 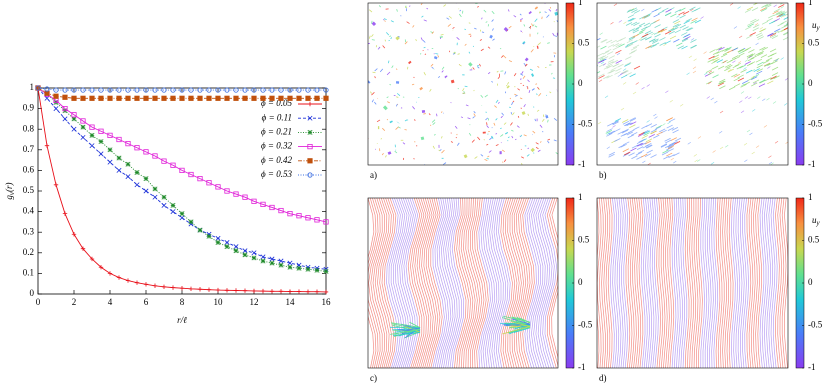 I want to click on legend-marker, so click(x=310, y=104).